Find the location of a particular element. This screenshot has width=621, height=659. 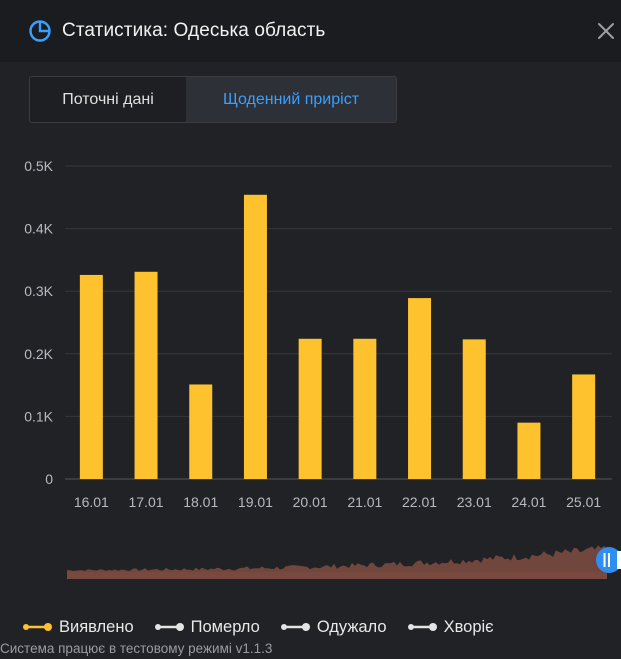

close-icon is located at coordinates (606, 31).